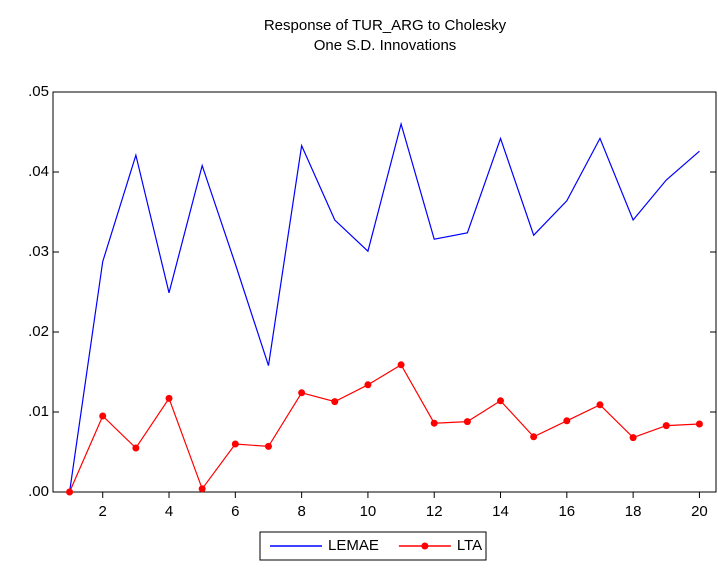 This screenshot has width=718, height=582. I want to click on x-tick-label: 14, so click(500, 511).